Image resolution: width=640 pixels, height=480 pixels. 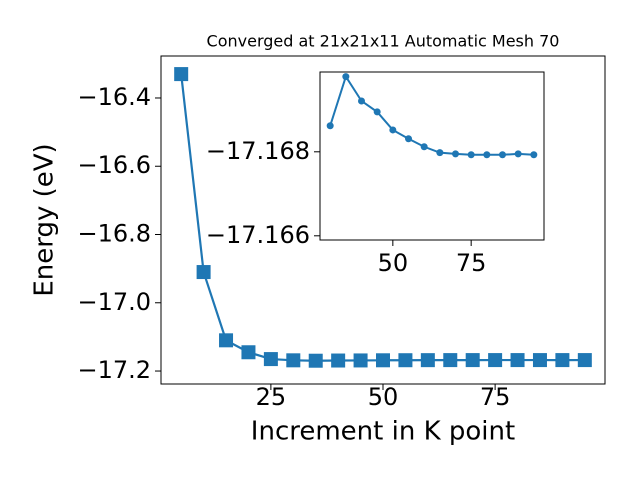 I want to click on plot-area, so click(x=432, y=156).